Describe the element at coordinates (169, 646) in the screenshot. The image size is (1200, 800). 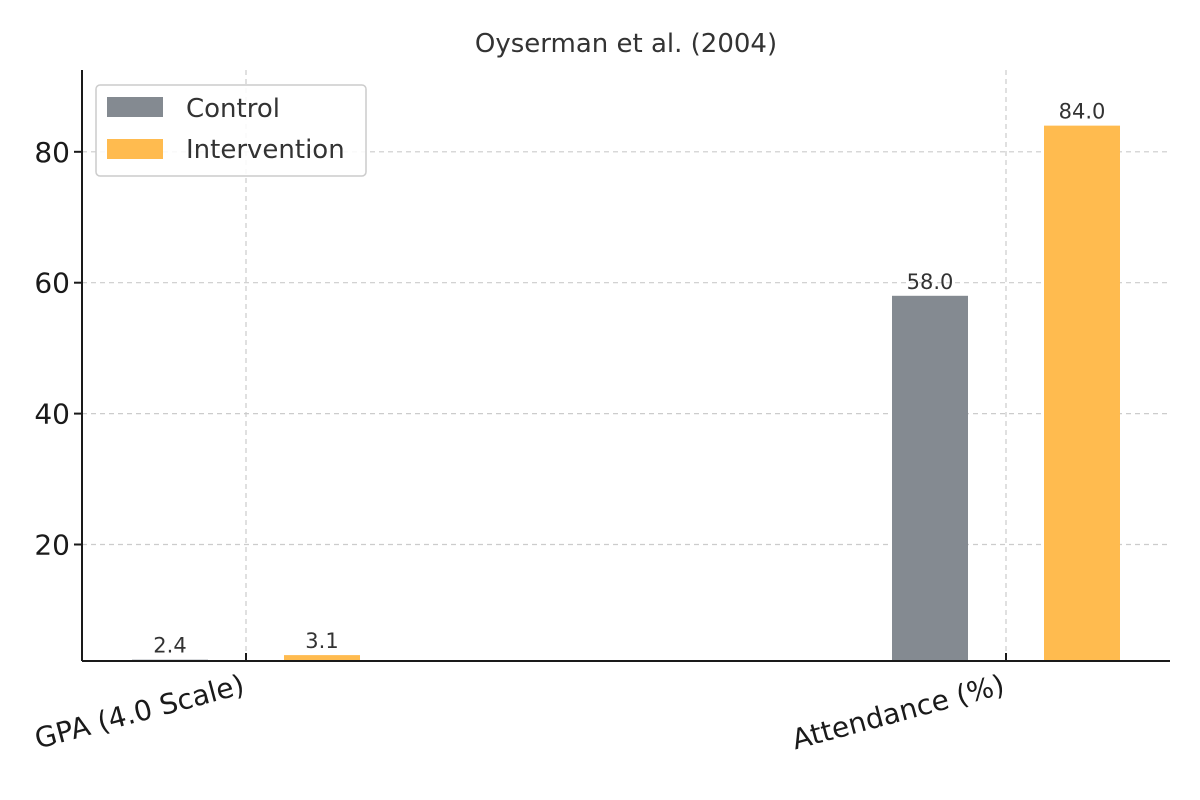
I see `data-label-control-gpa-4-0-scale: 2.4` at that location.